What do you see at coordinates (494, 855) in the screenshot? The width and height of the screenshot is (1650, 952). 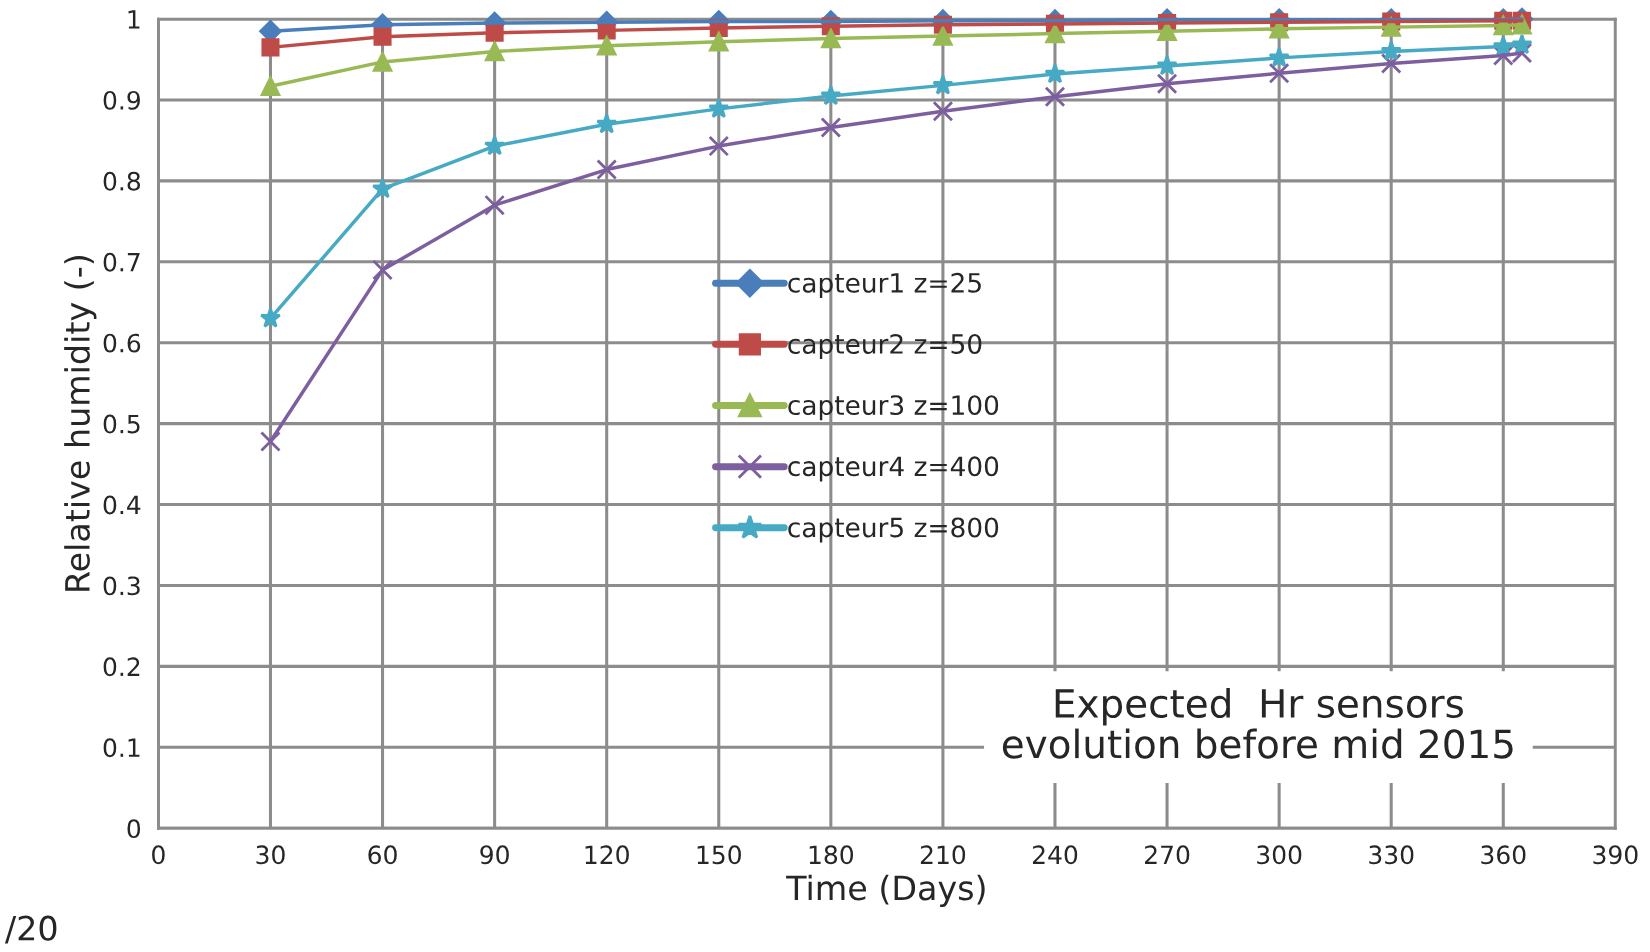 I see `x-tick-label: 90` at bounding box center [494, 855].